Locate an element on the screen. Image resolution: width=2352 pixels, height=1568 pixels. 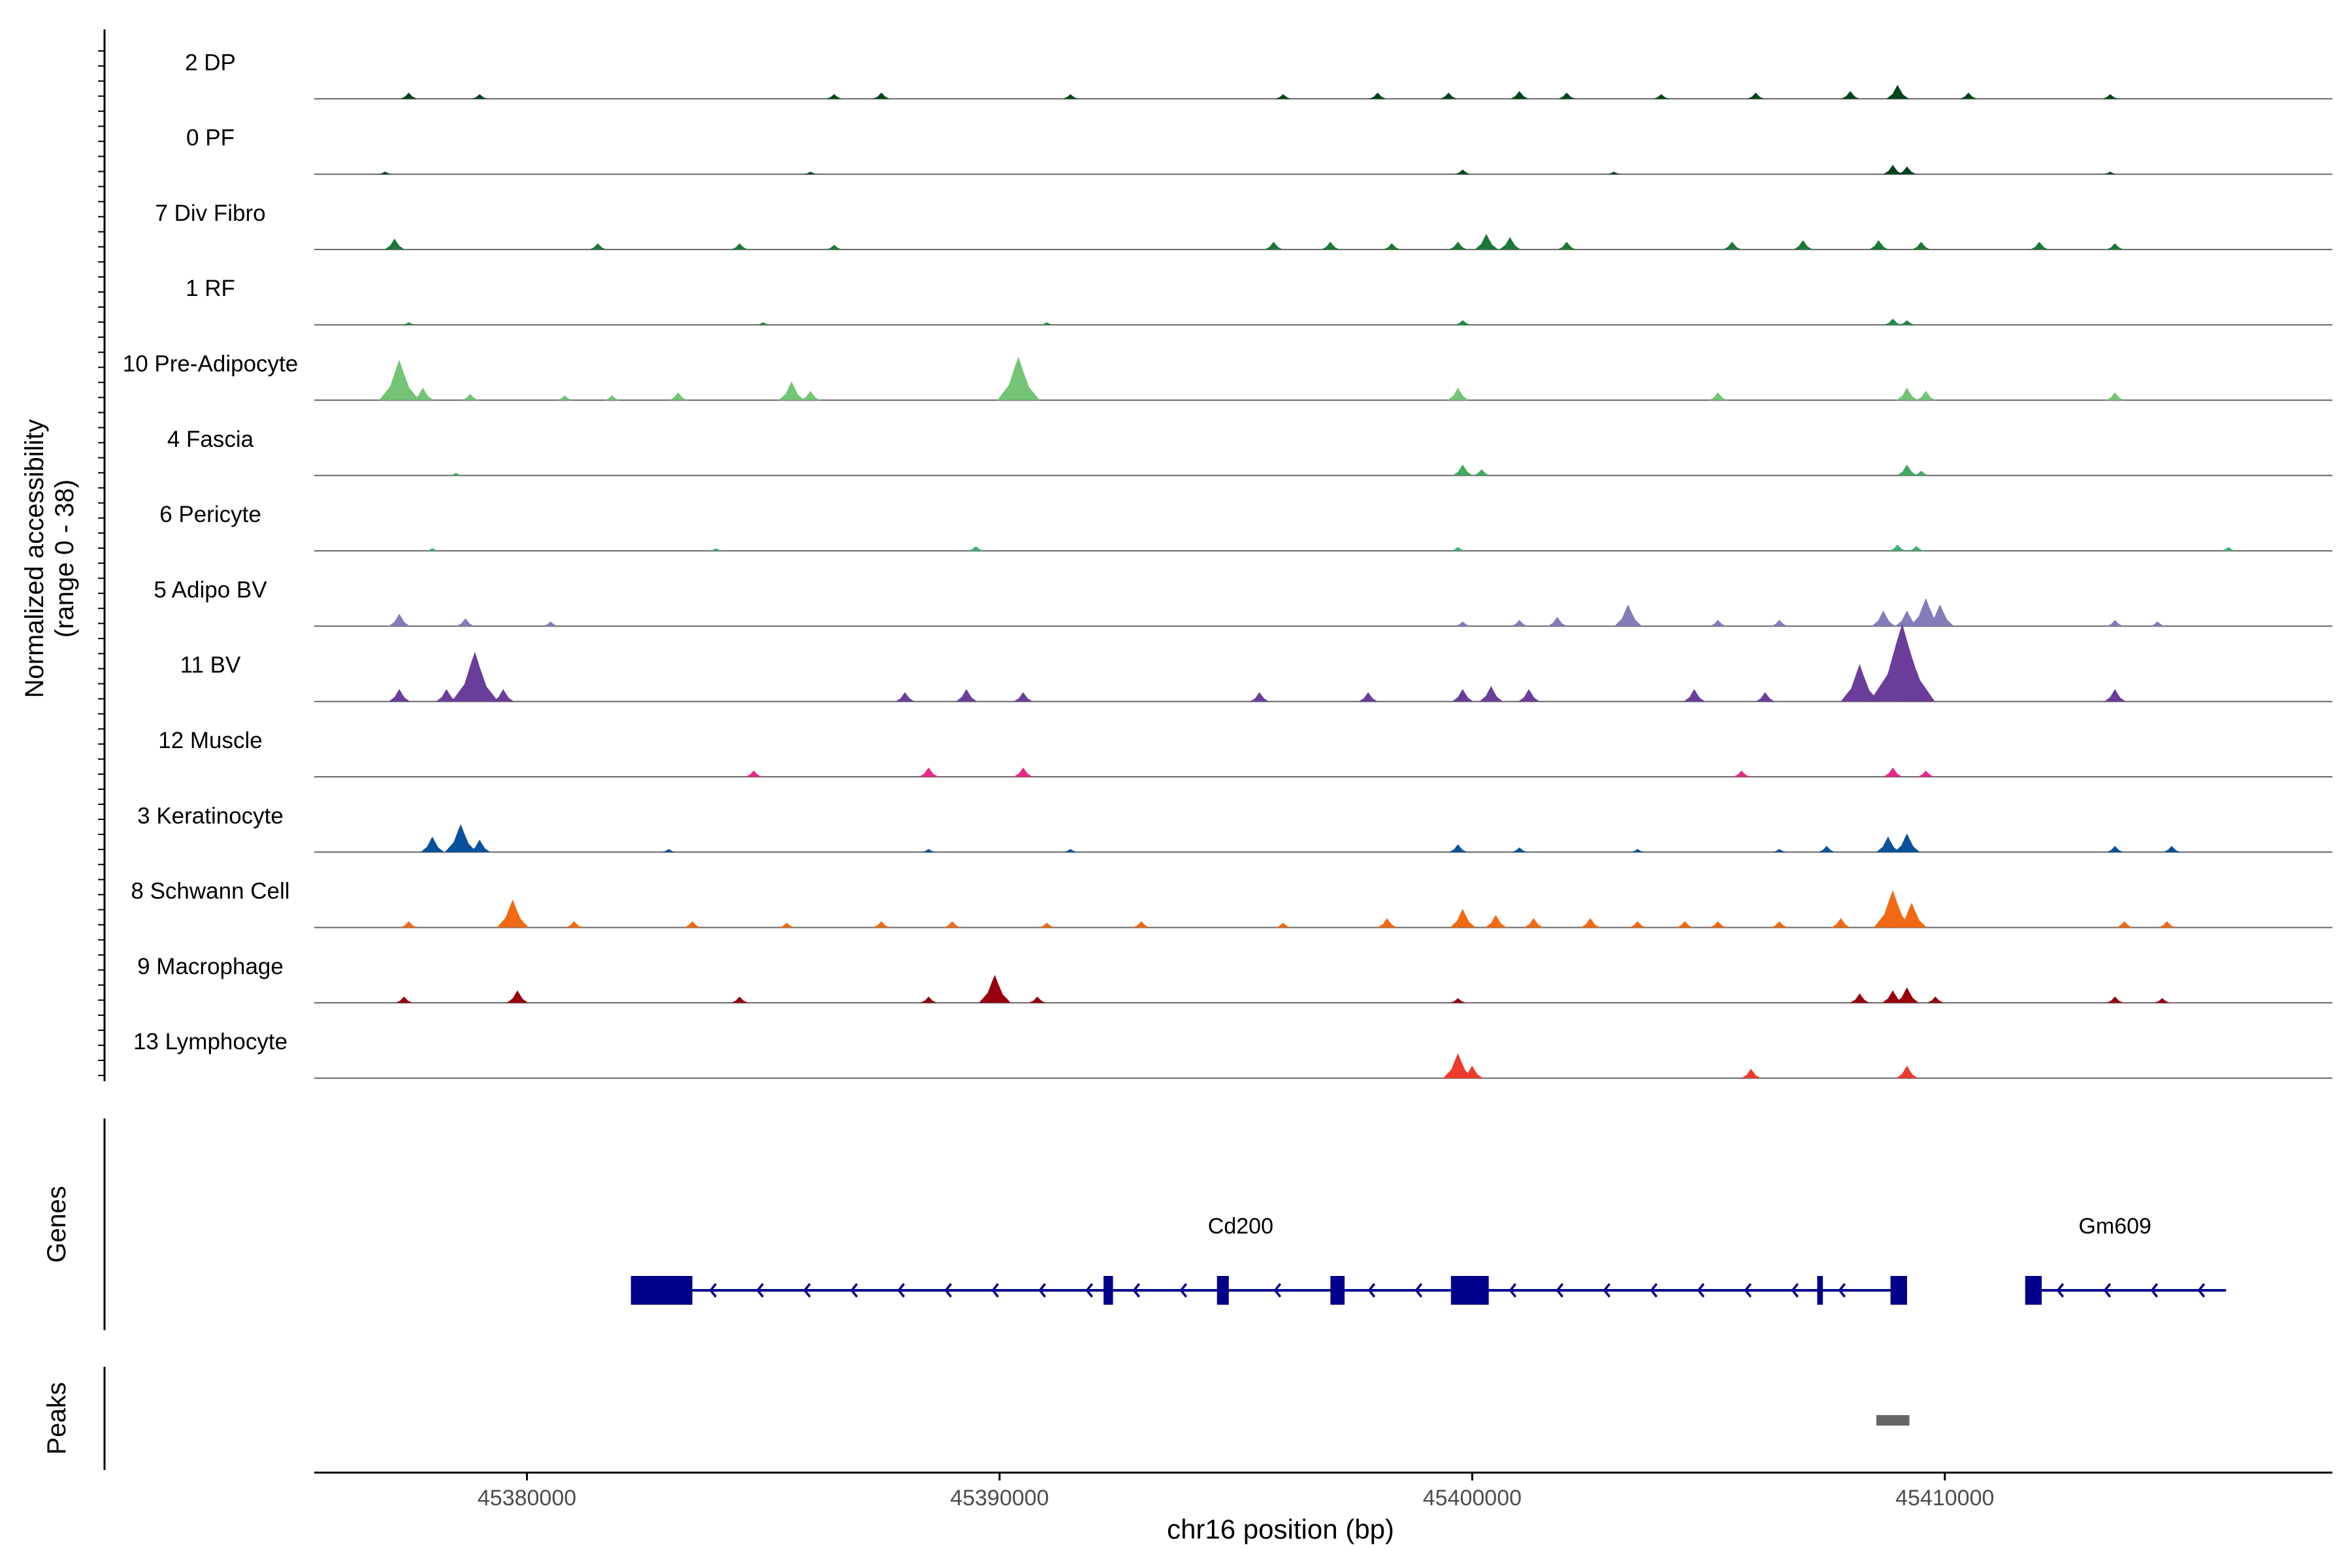
track-8: 5 Adipo BV is located at coordinates (1243, 602).